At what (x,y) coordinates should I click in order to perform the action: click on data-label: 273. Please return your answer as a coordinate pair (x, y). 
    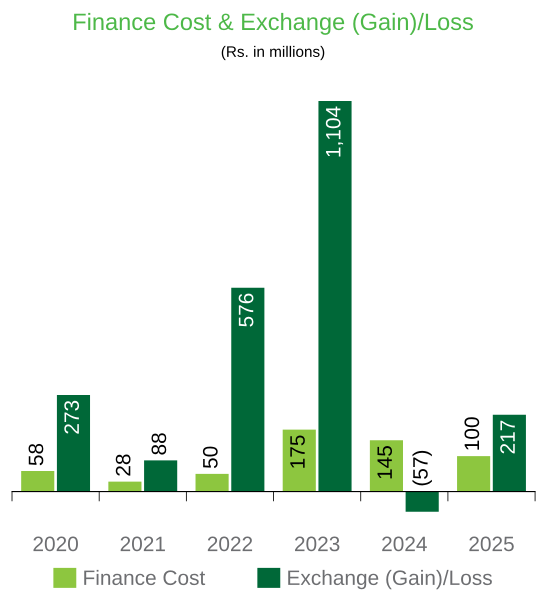
    Looking at the image, I should click on (72, 417).